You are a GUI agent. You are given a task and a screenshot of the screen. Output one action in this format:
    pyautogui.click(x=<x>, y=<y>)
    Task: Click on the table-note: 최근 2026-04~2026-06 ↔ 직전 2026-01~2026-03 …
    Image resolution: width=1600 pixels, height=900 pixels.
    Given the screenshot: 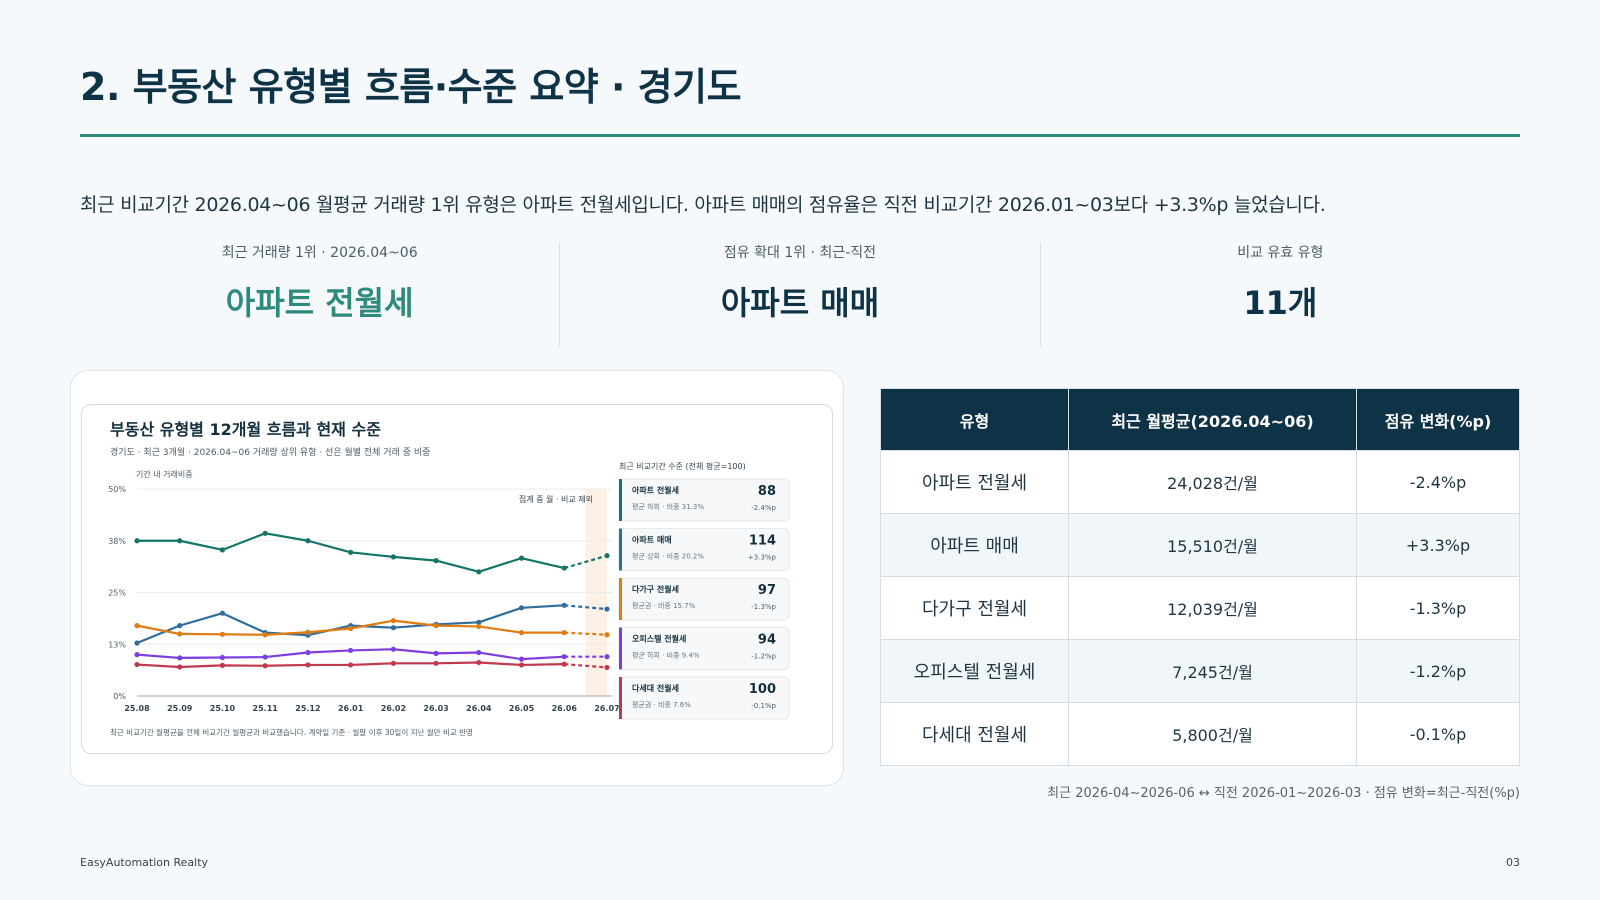 What is the action you would take?
    pyautogui.click(x=1283, y=793)
    